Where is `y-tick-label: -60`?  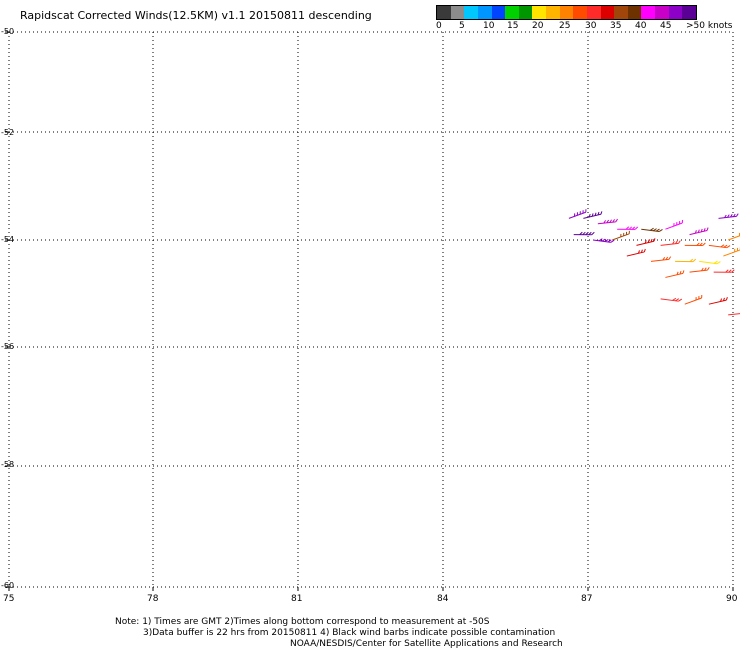
y-tick-label: -60 is located at coordinates (8, 585).